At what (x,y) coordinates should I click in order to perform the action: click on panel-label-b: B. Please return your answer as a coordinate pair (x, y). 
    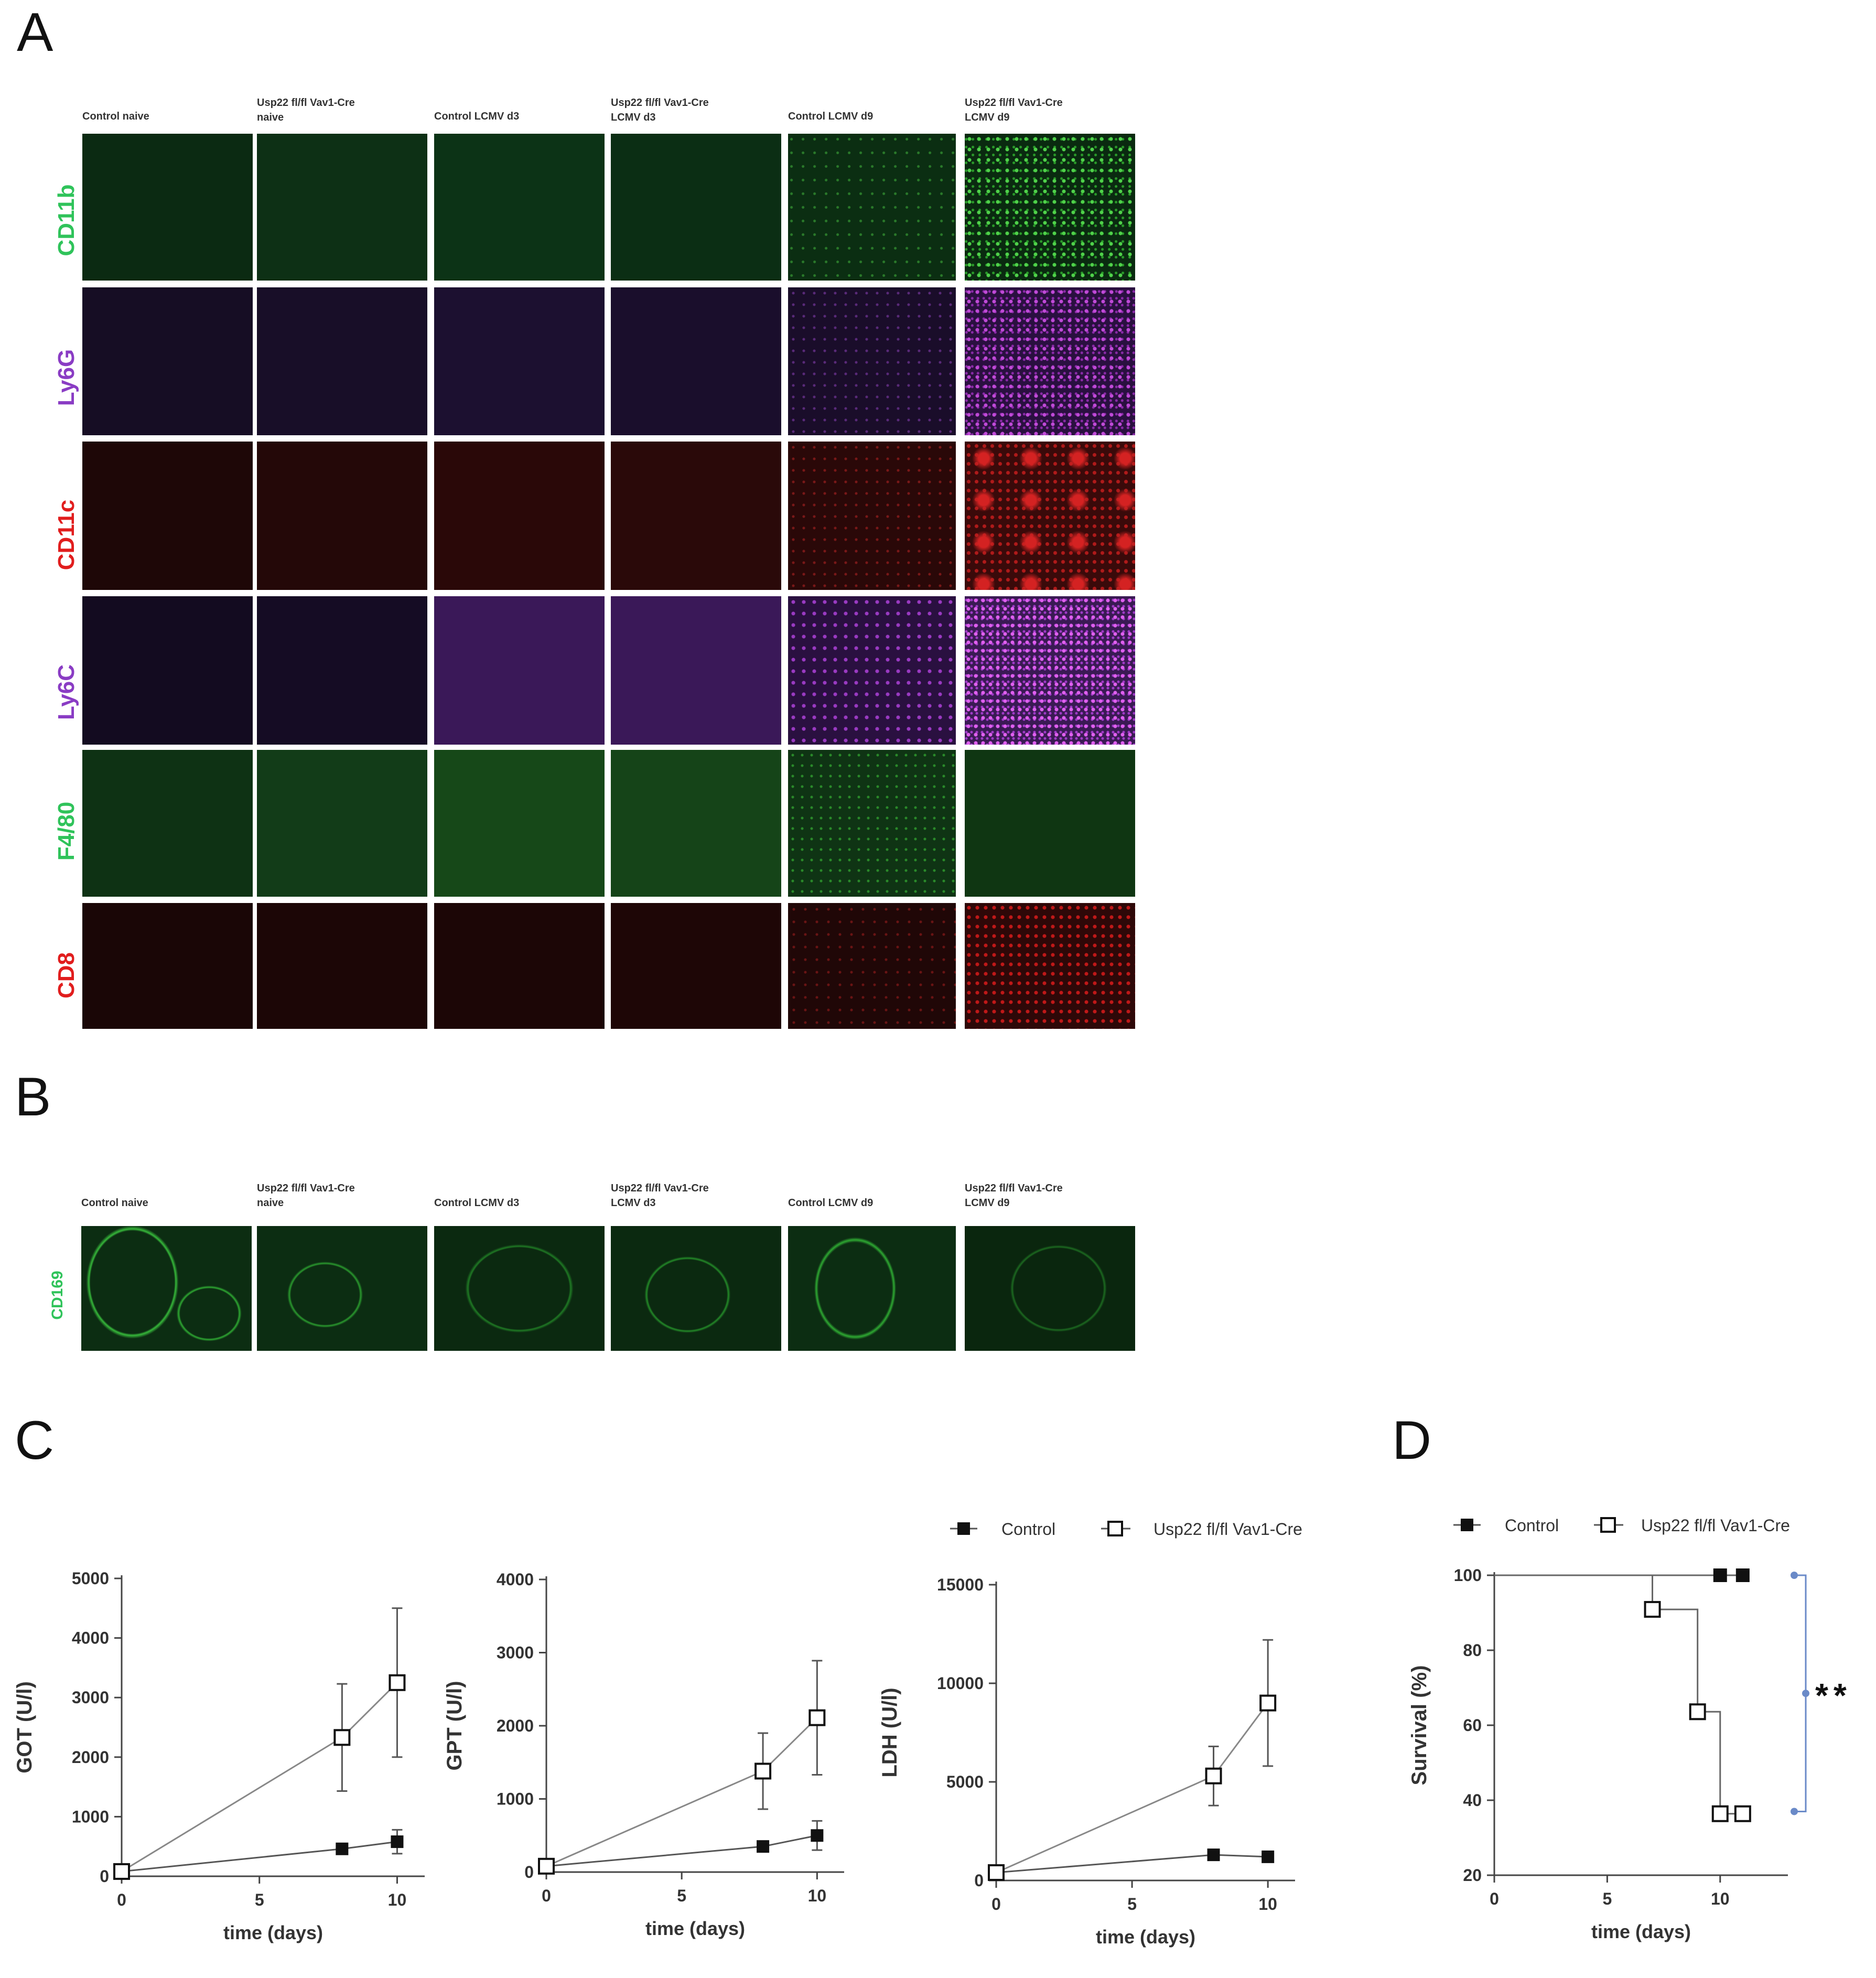
    Looking at the image, I should click on (33, 1097).